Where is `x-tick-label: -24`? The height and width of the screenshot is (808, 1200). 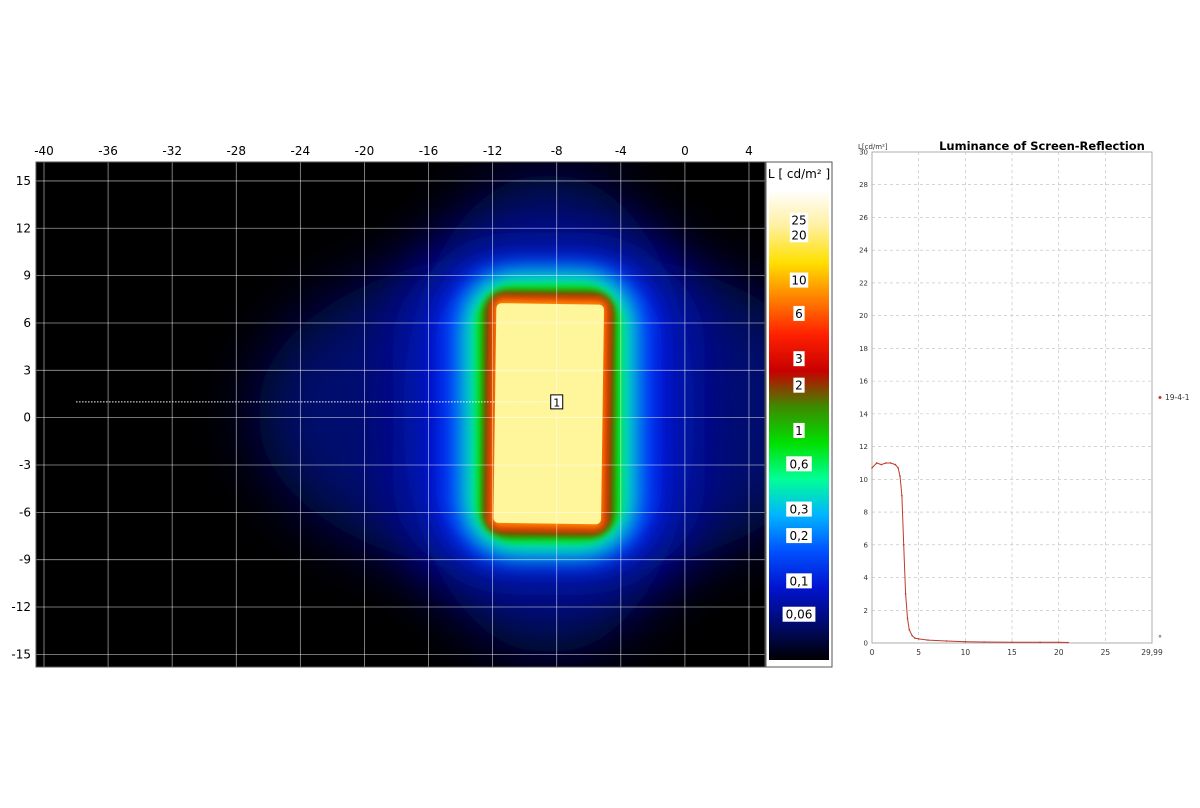 x-tick-label: -24 is located at coordinates (301, 151).